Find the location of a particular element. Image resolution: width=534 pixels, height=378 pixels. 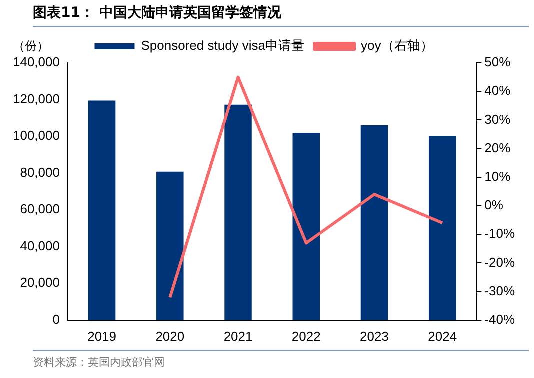

x-tick-label: 2021 is located at coordinates (238, 336).